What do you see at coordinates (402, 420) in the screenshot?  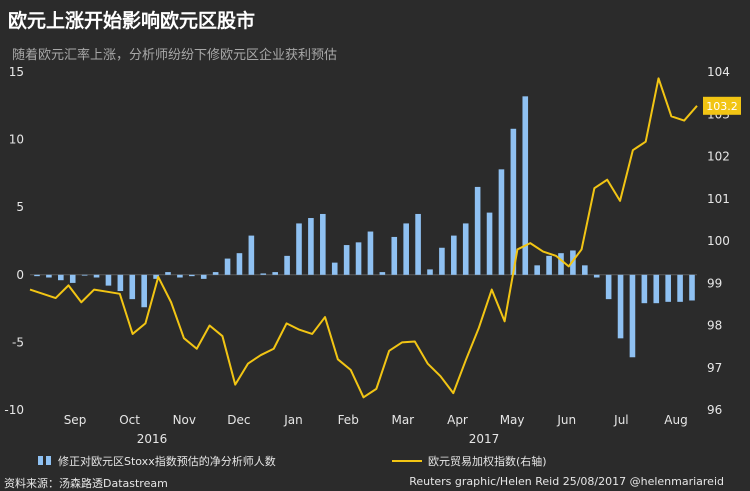 I see `x-tick-label: Mar` at bounding box center [402, 420].